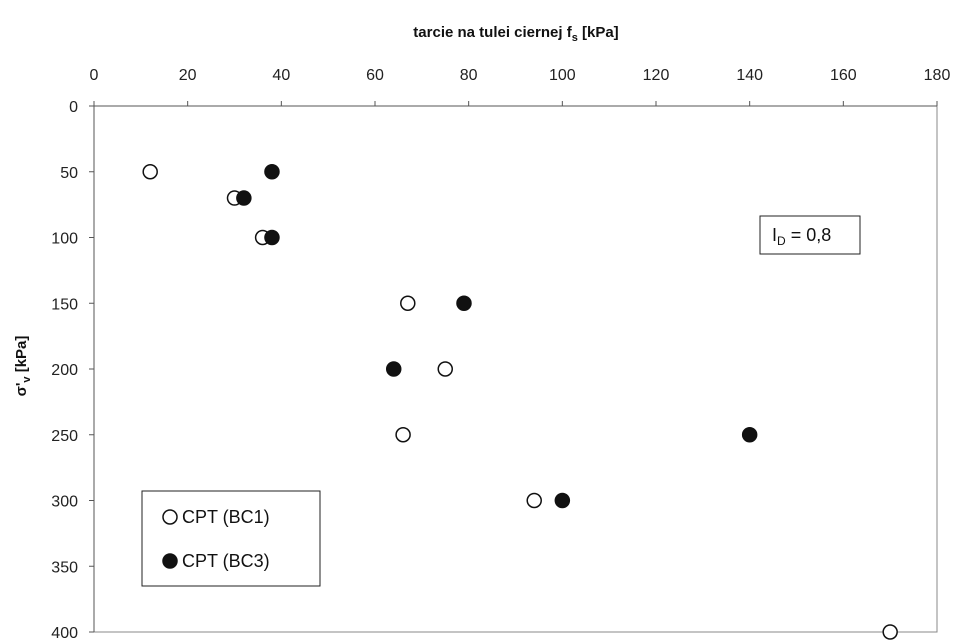 The image size is (958, 641). I want to click on y-tick-label: 250, so click(64, 436).